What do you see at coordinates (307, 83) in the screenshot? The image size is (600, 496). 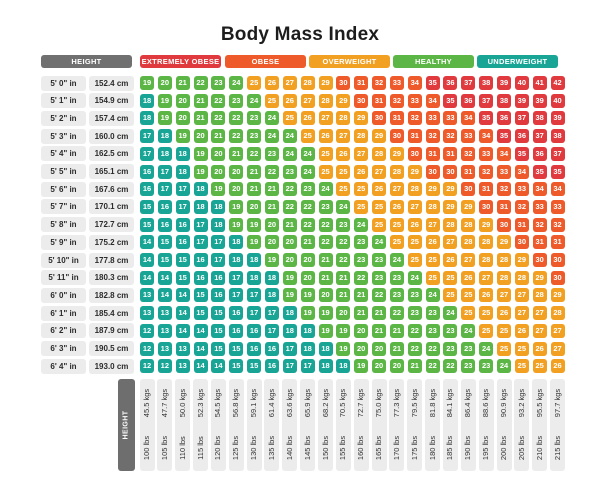 I see `bmi-cell: 28` at bounding box center [307, 83].